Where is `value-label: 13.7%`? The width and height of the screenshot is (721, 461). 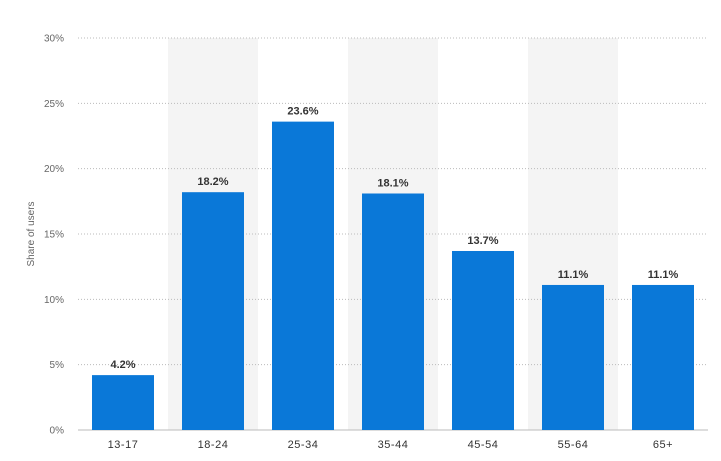 value-label: 13.7% is located at coordinates (482, 241).